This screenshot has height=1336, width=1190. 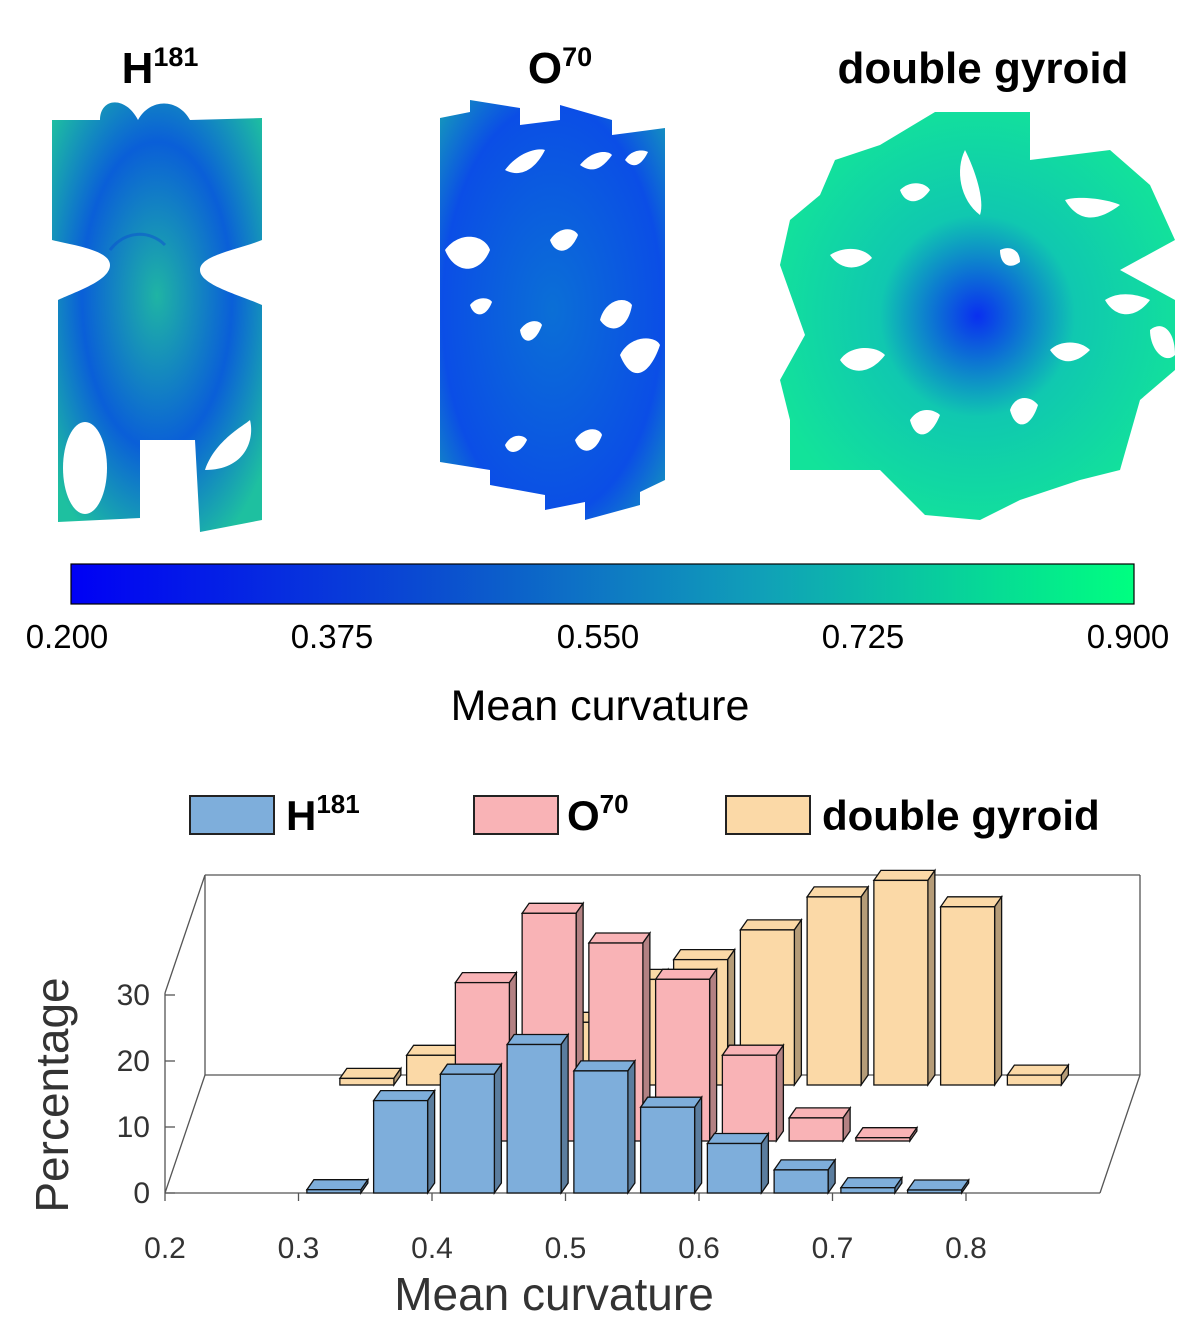 What do you see at coordinates (602, 584) in the screenshot?
I see `colorbar` at bounding box center [602, 584].